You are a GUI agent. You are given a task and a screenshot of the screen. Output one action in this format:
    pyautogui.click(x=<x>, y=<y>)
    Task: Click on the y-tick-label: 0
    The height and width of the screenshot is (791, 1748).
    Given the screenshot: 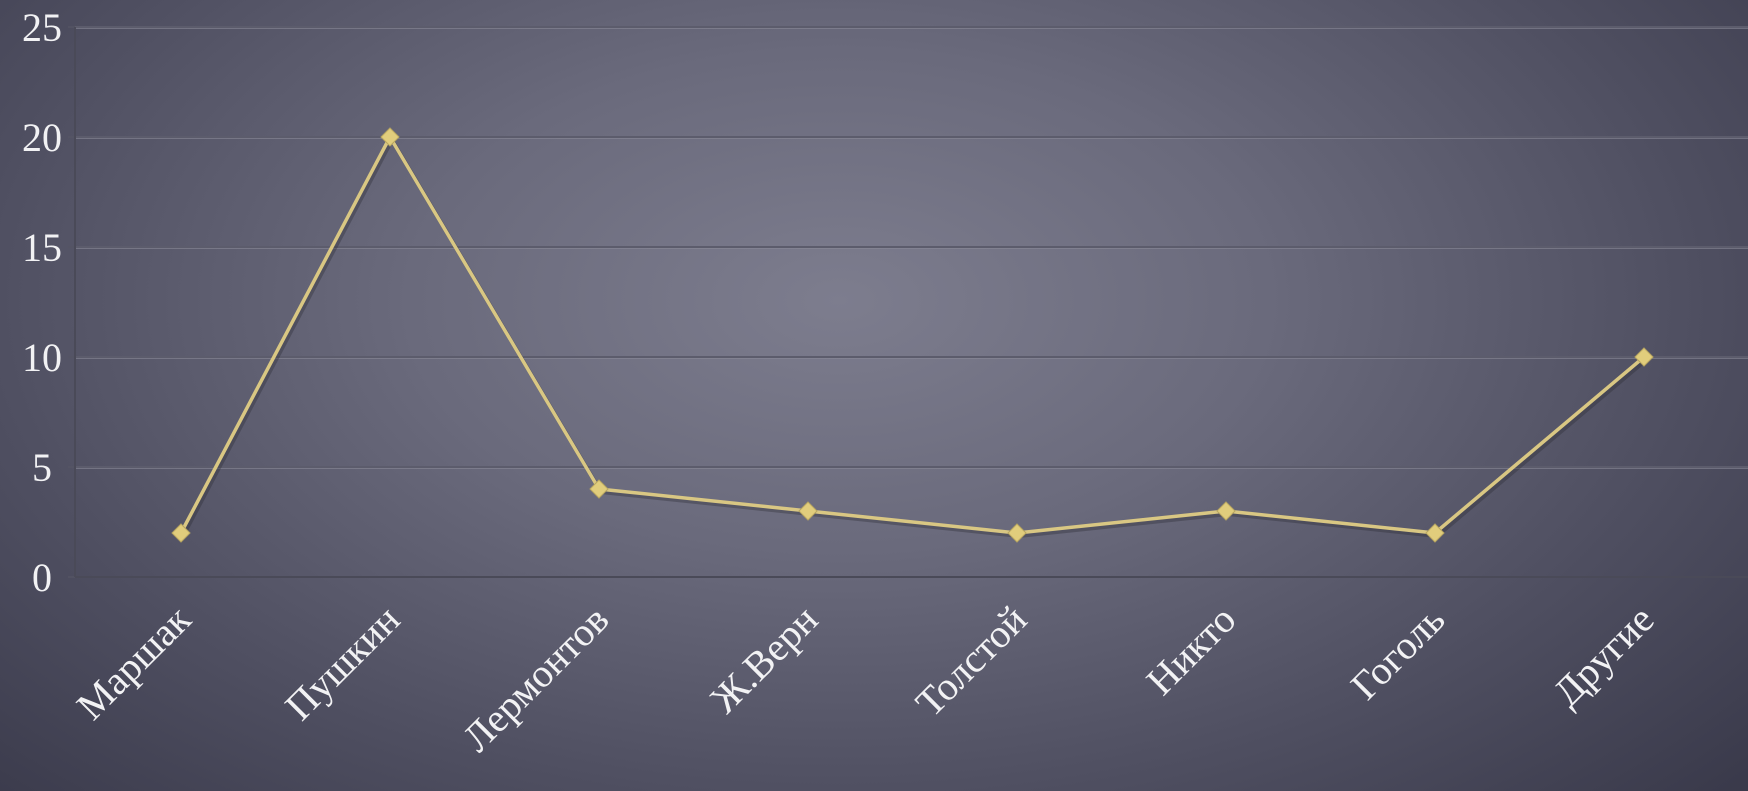 What is the action you would take?
    pyautogui.click(x=42, y=577)
    